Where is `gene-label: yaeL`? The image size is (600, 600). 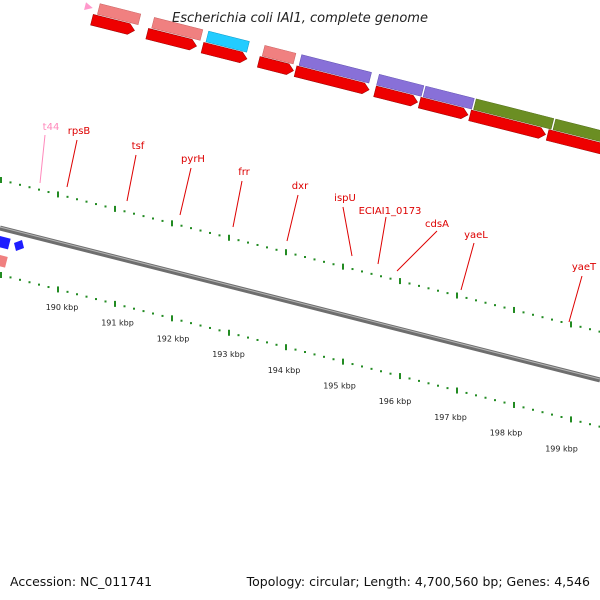
gene-label: yaeL is located at coordinates (476, 235).